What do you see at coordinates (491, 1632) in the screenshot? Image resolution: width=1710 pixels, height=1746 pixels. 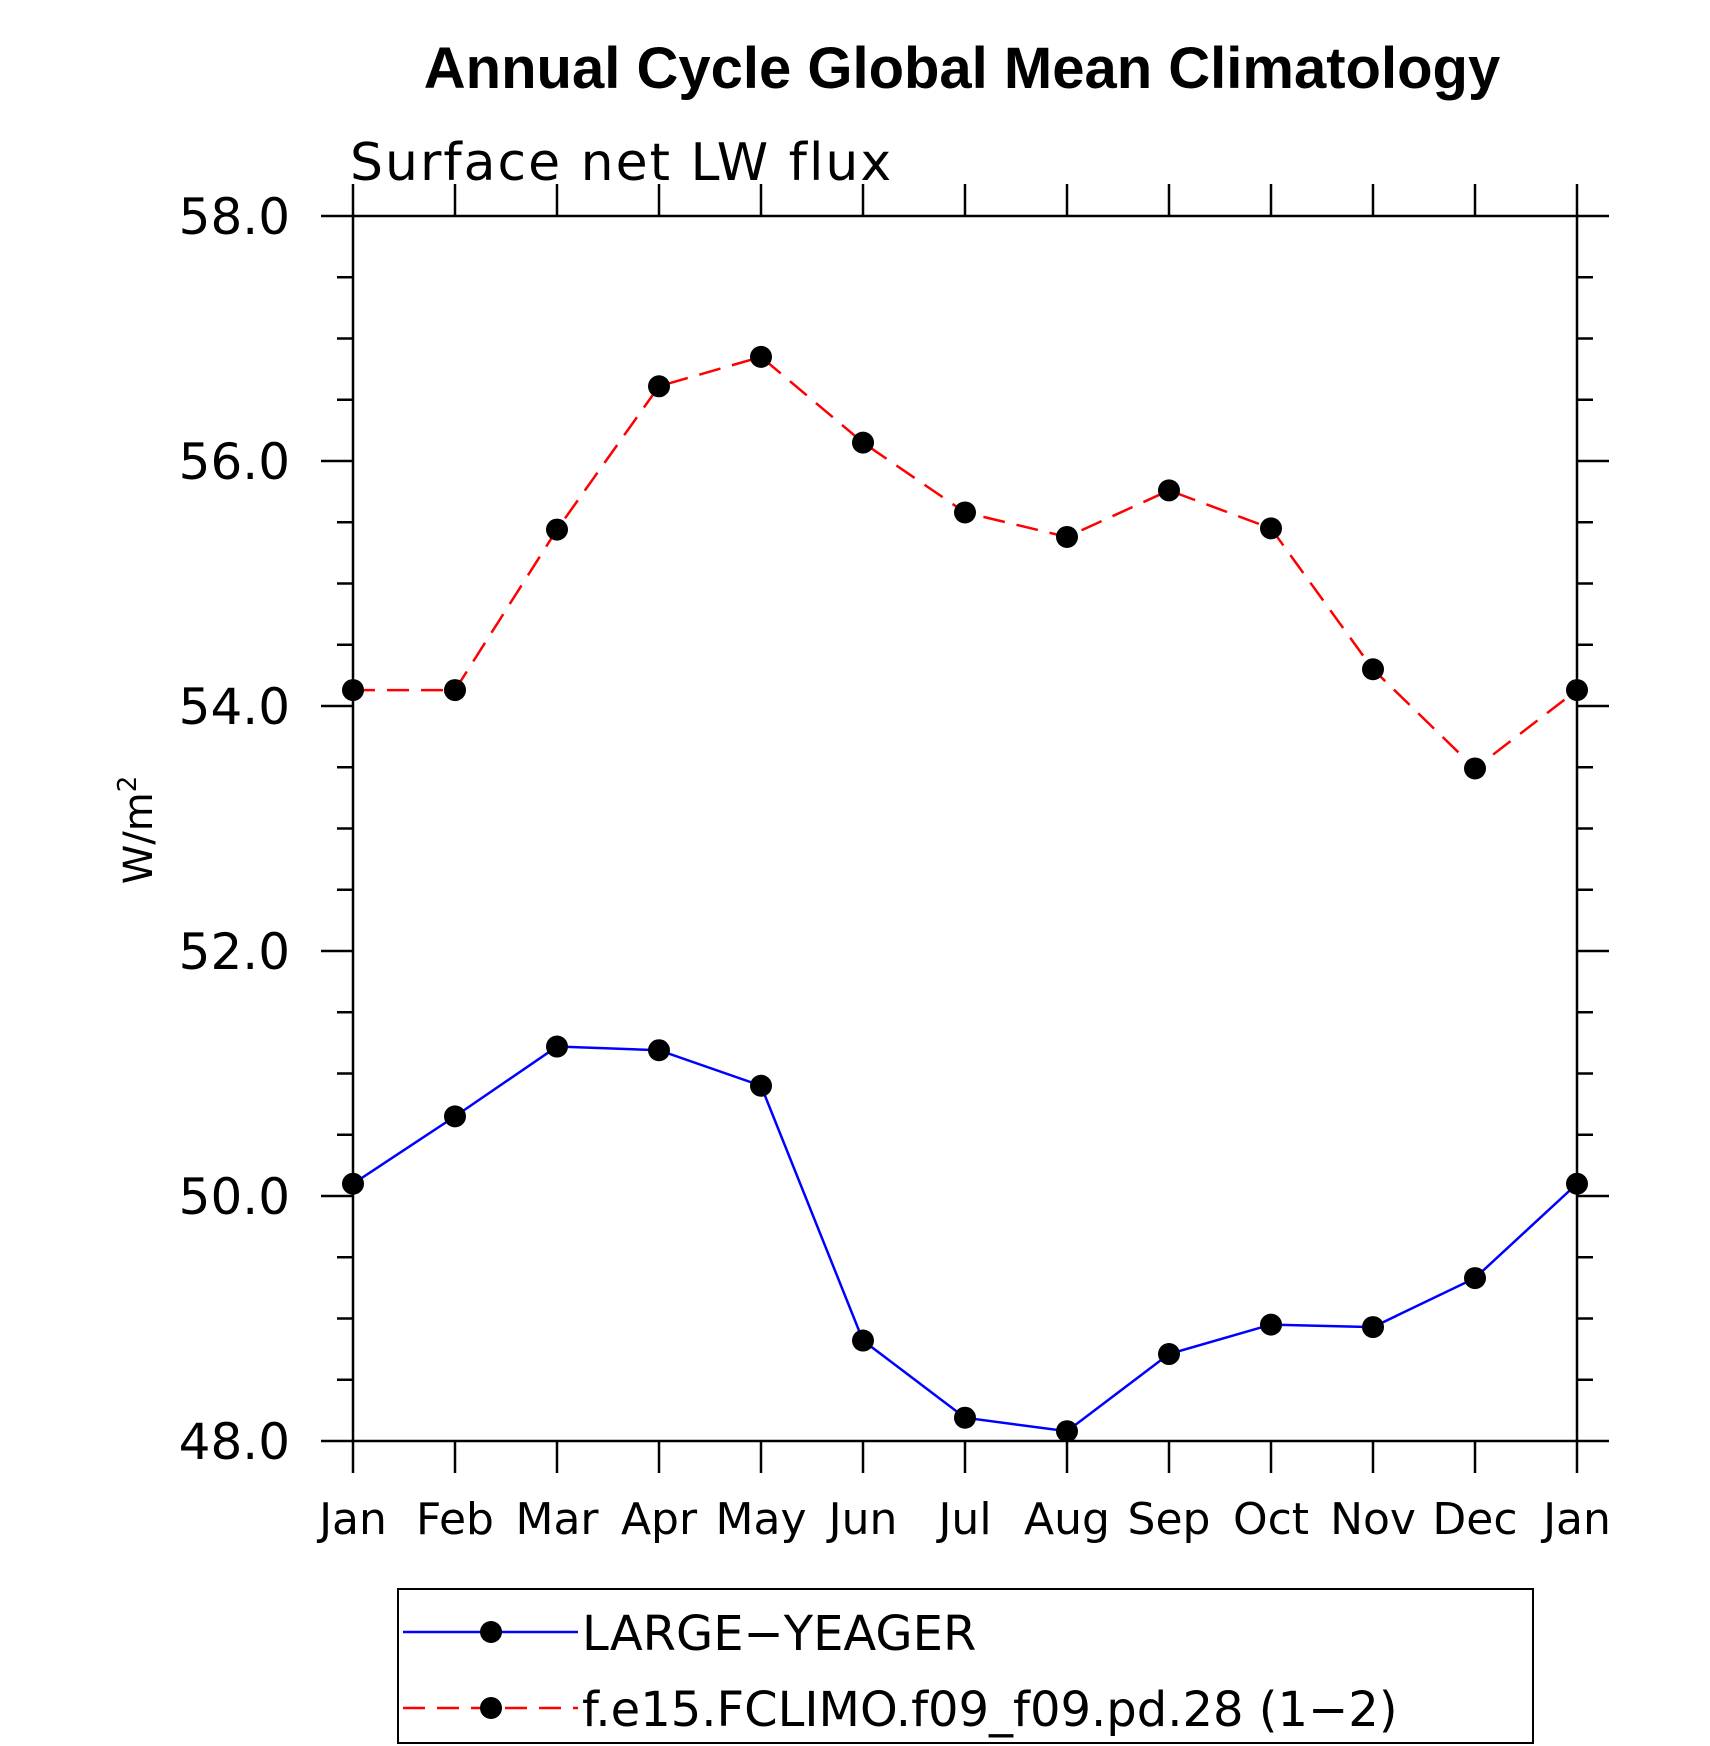 I see `legend-marker-large-yeager` at bounding box center [491, 1632].